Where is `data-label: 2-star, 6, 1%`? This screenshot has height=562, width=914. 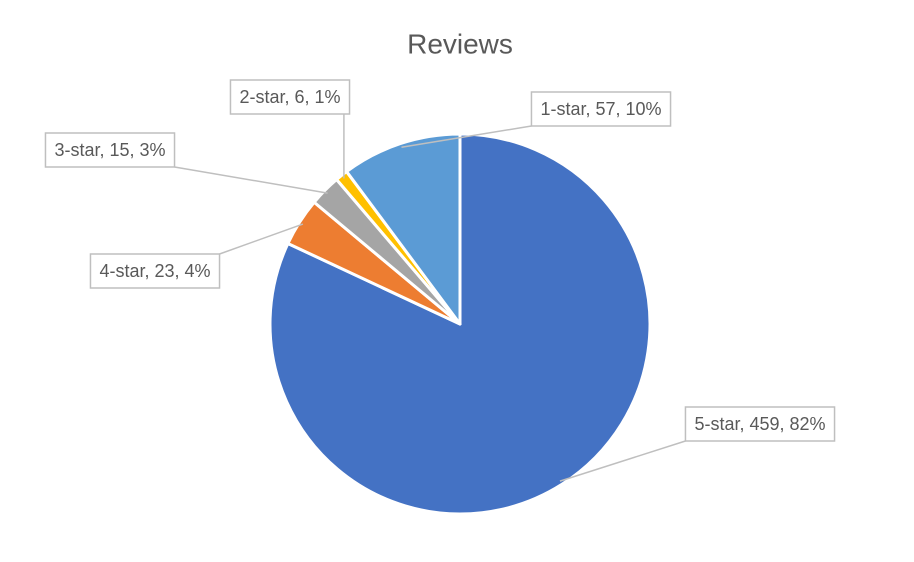 data-label: 2-star, 6, 1% is located at coordinates (289, 97).